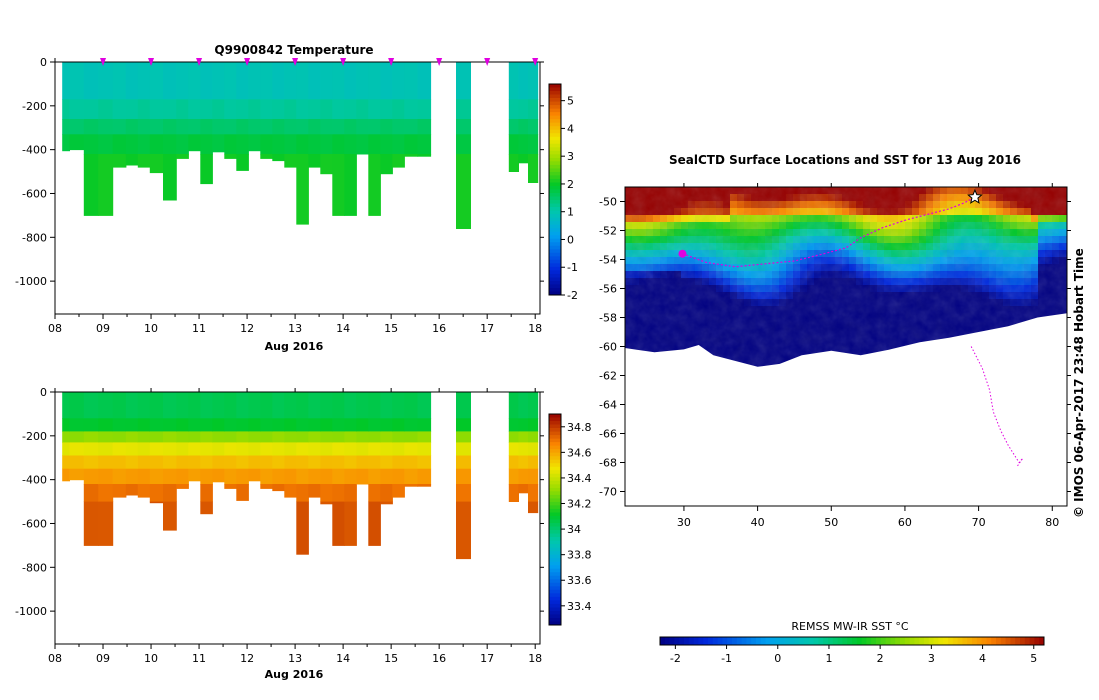 This screenshot has height=700, width=1099. What do you see at coordinates (199, 328) in the screenshot?
I see `x-tick-label: 11` at bounding box center [199, 328].